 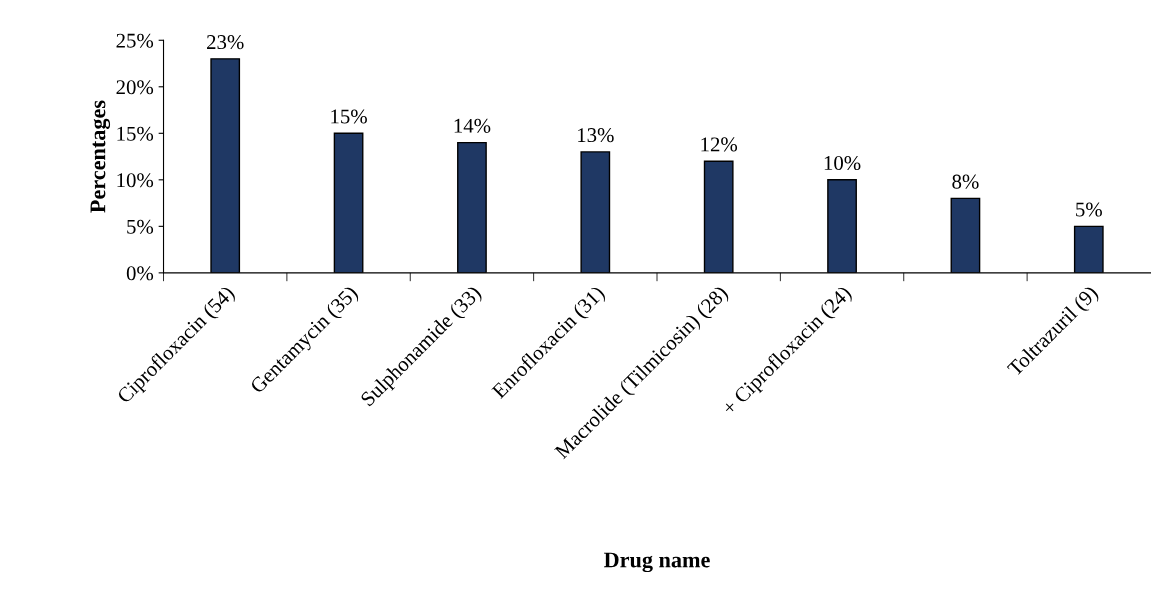 I want to click on y-tick-label: 15%, so click(x=135, y=133).